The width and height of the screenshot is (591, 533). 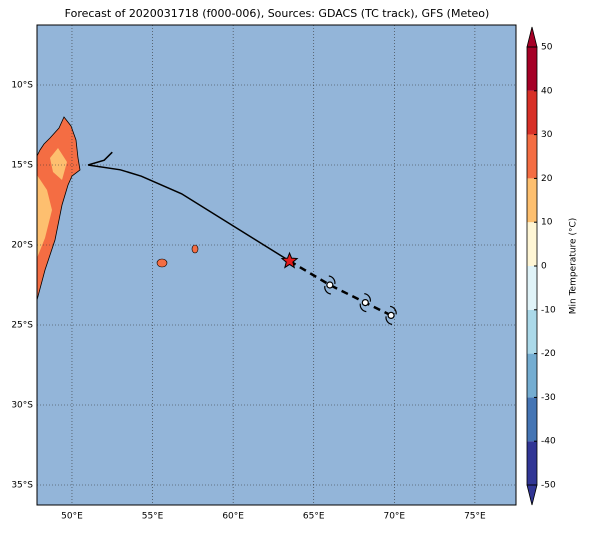 I want to click on lon-tick-label: 60°E, so click(x=233, y=517).